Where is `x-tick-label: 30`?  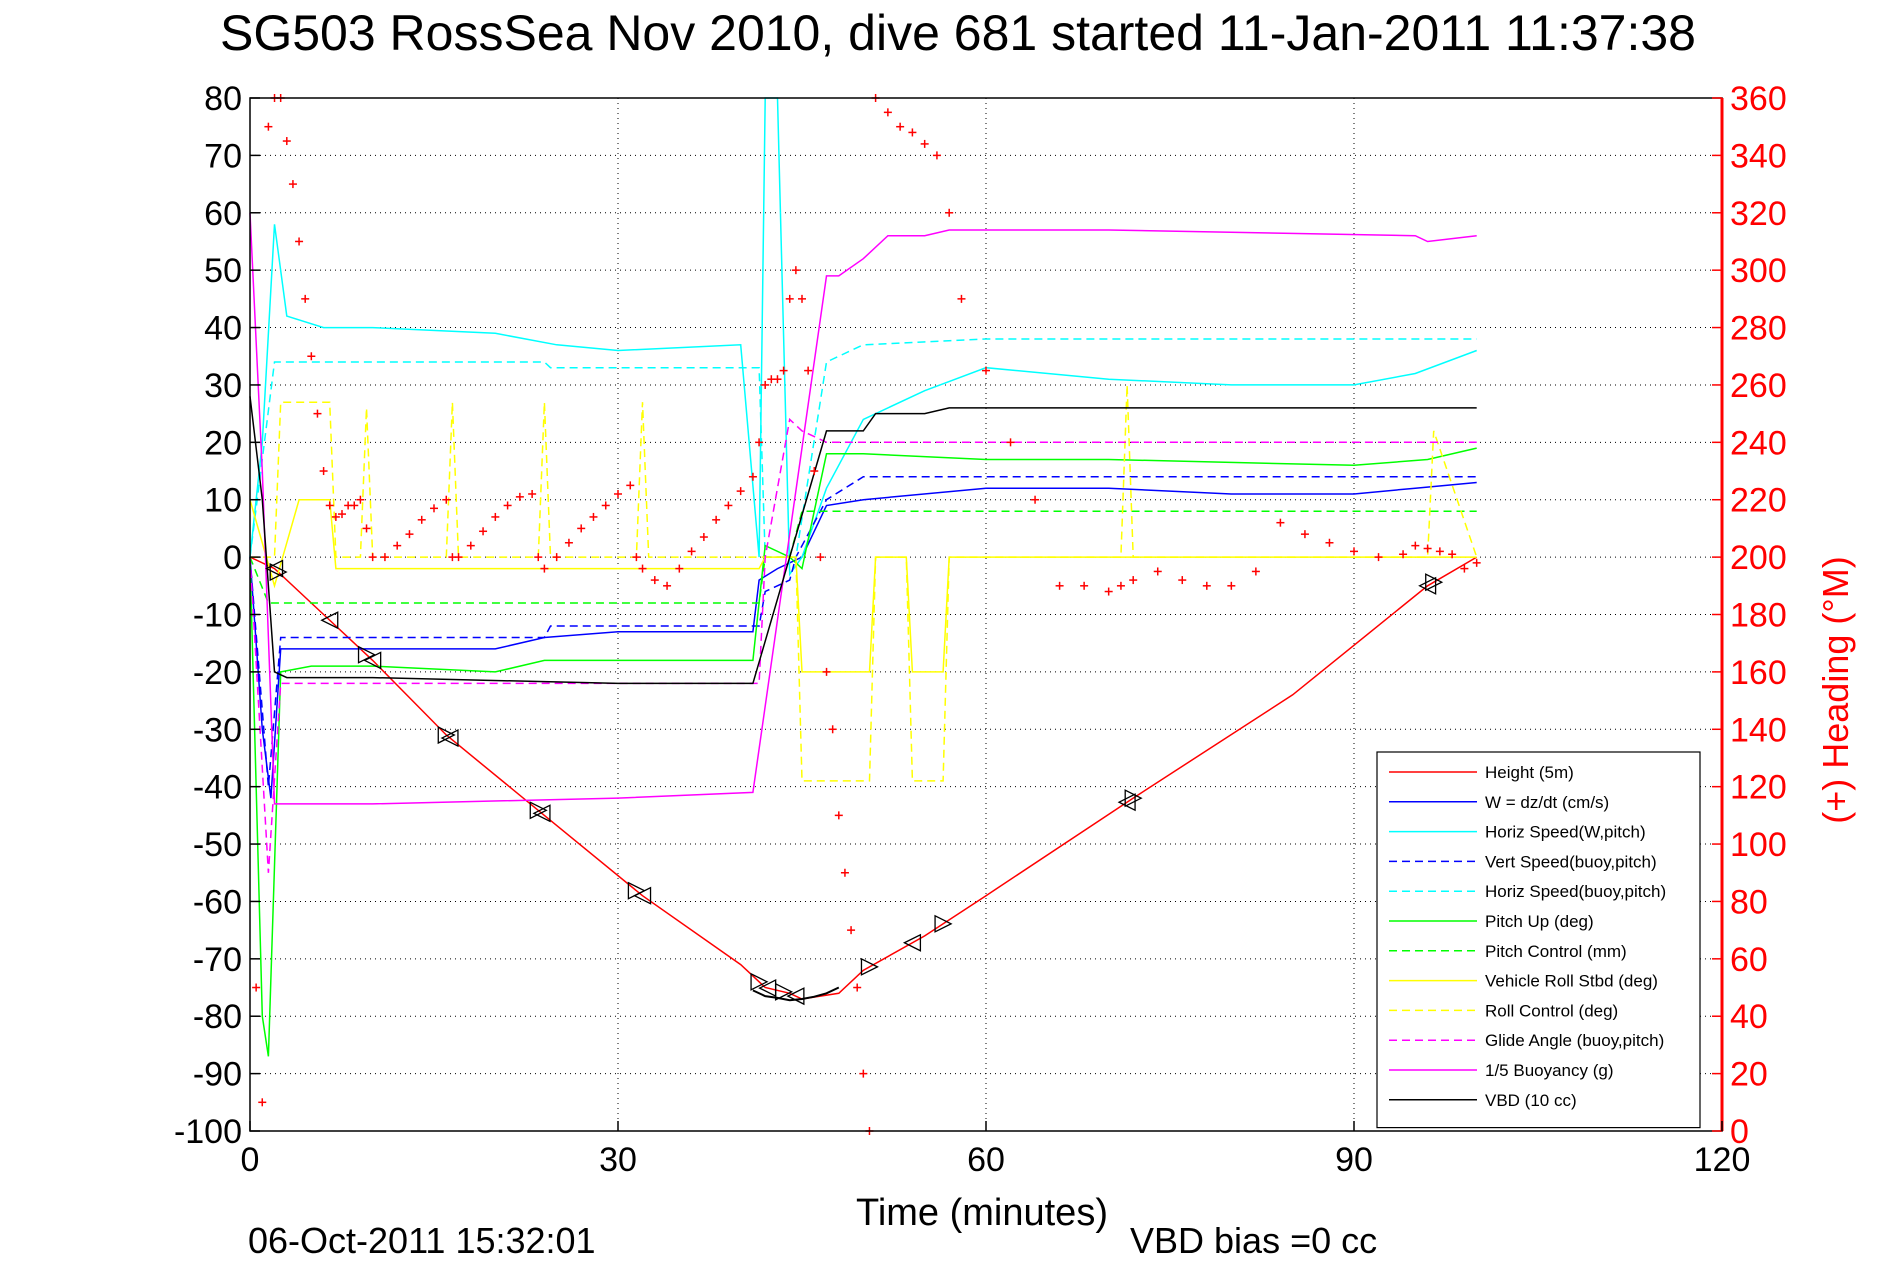
x-tick-label: 30 is located at coordinates (618, 1160).